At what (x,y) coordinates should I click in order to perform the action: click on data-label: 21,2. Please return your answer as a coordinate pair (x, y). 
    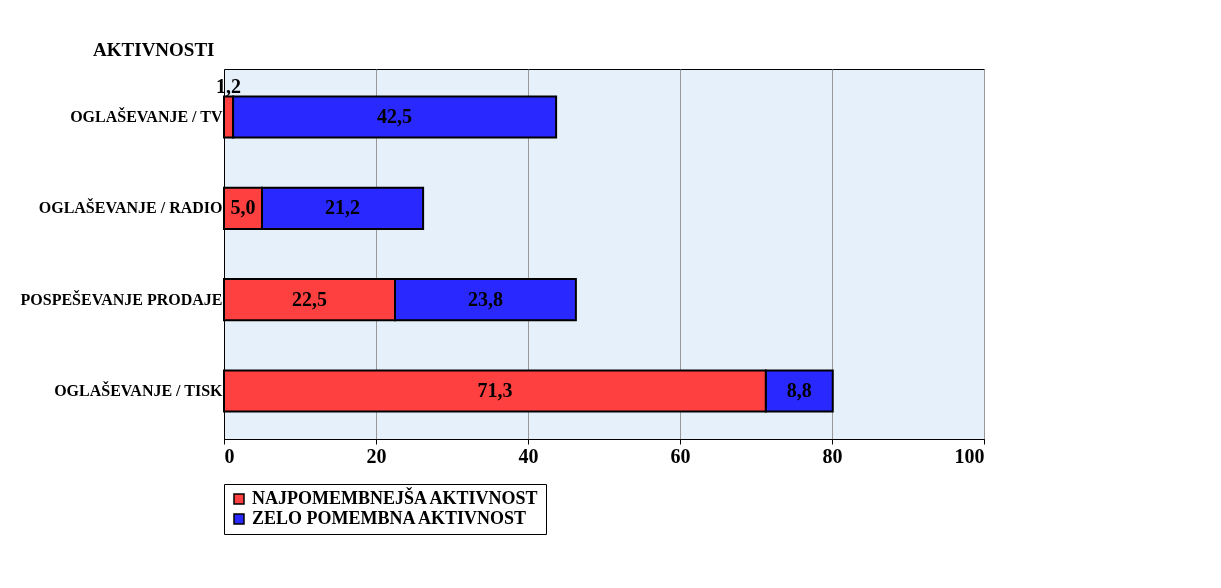
    Looking at the image, I should click on (343, 207).